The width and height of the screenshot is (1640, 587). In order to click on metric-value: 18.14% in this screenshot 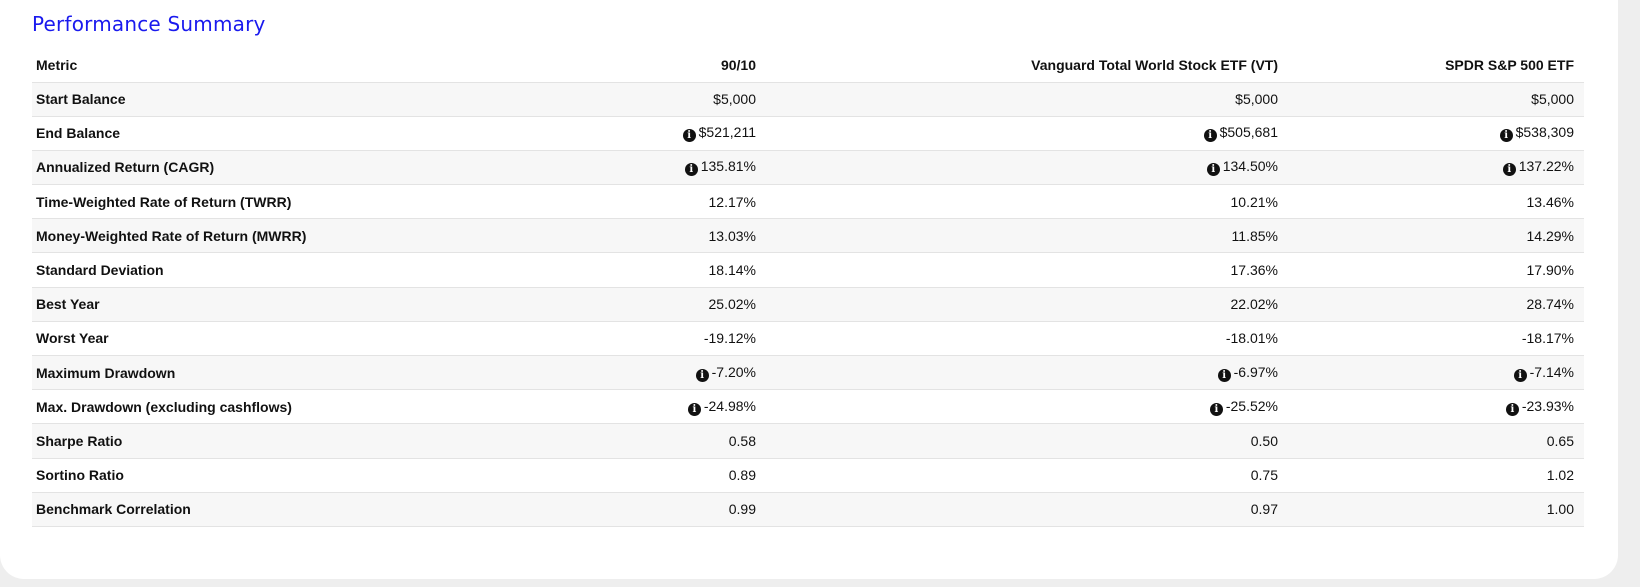, I will do `click(732, 270)`.